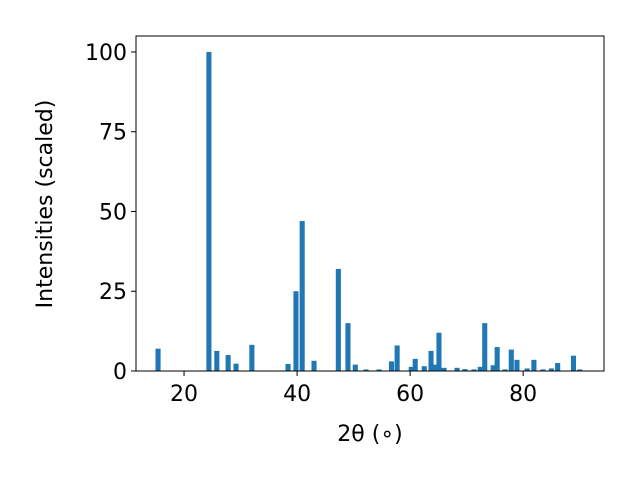 This screenshot has height=480, width=640. Describe the element at coordinates (410, 394) in the screenshot. I see `x-tick-label: 60` at that location.